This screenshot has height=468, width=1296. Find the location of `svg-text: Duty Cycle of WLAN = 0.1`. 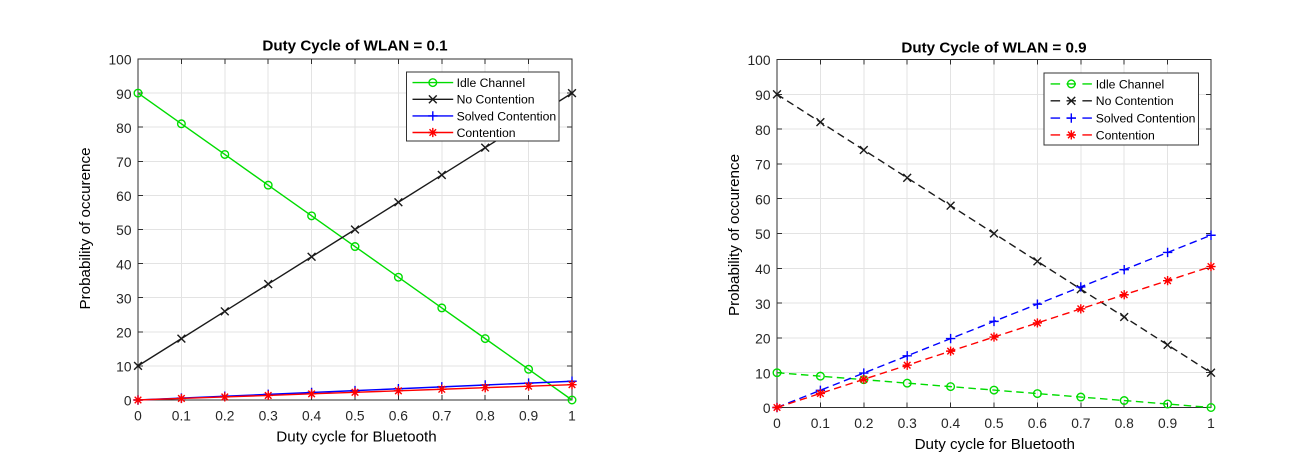

svg-text: Duty Cycle of WLAN = 0.1 is located at coordinates (355, 45).